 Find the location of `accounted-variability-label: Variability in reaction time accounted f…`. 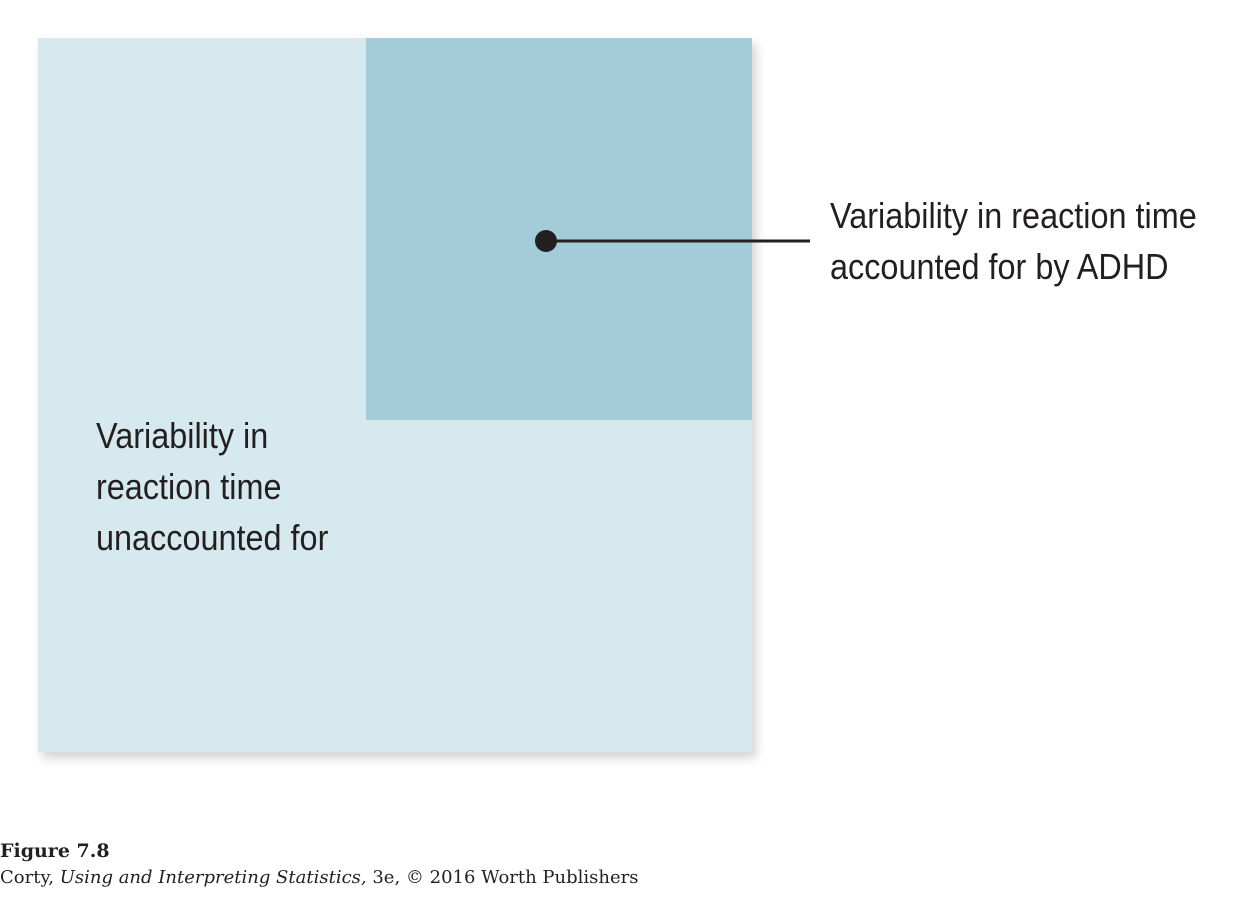

accounted-variability-label: Variability in reaction time accounted f… is located at coordinates (1013, 241).